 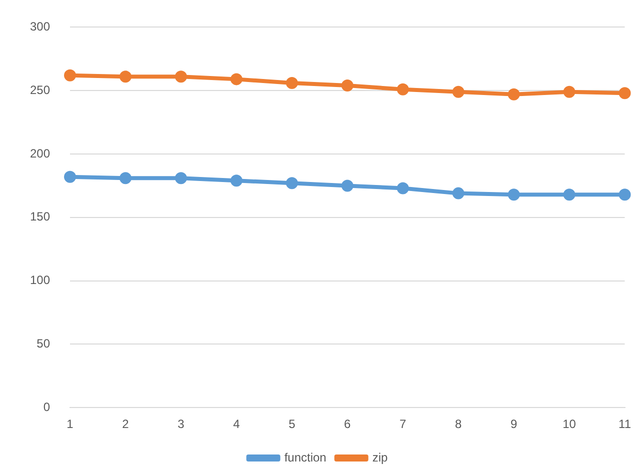 What do you see at coordinates (380, 457) in the screenshot?
I see `legend-label: zip` at bounding box center [380, 457].